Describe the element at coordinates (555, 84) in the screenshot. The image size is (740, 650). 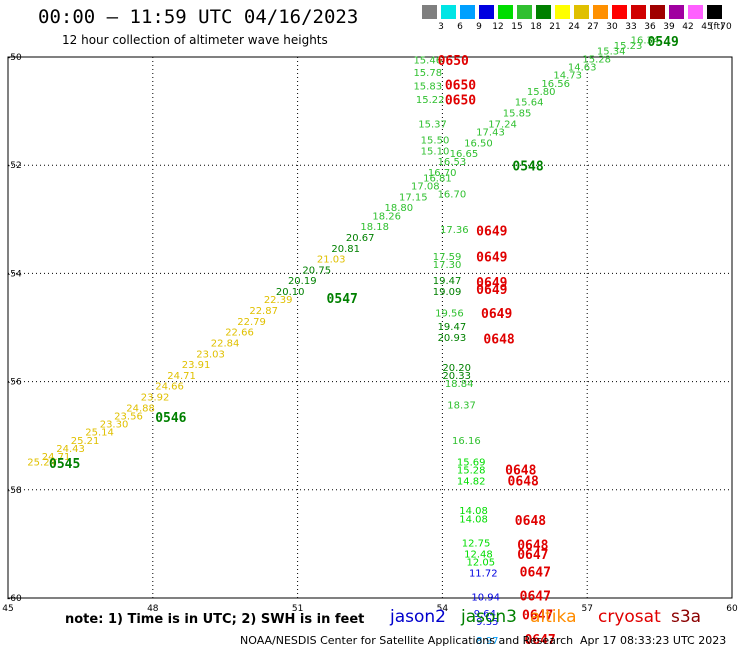
I see `wave-height-point: 16.56` at that location.